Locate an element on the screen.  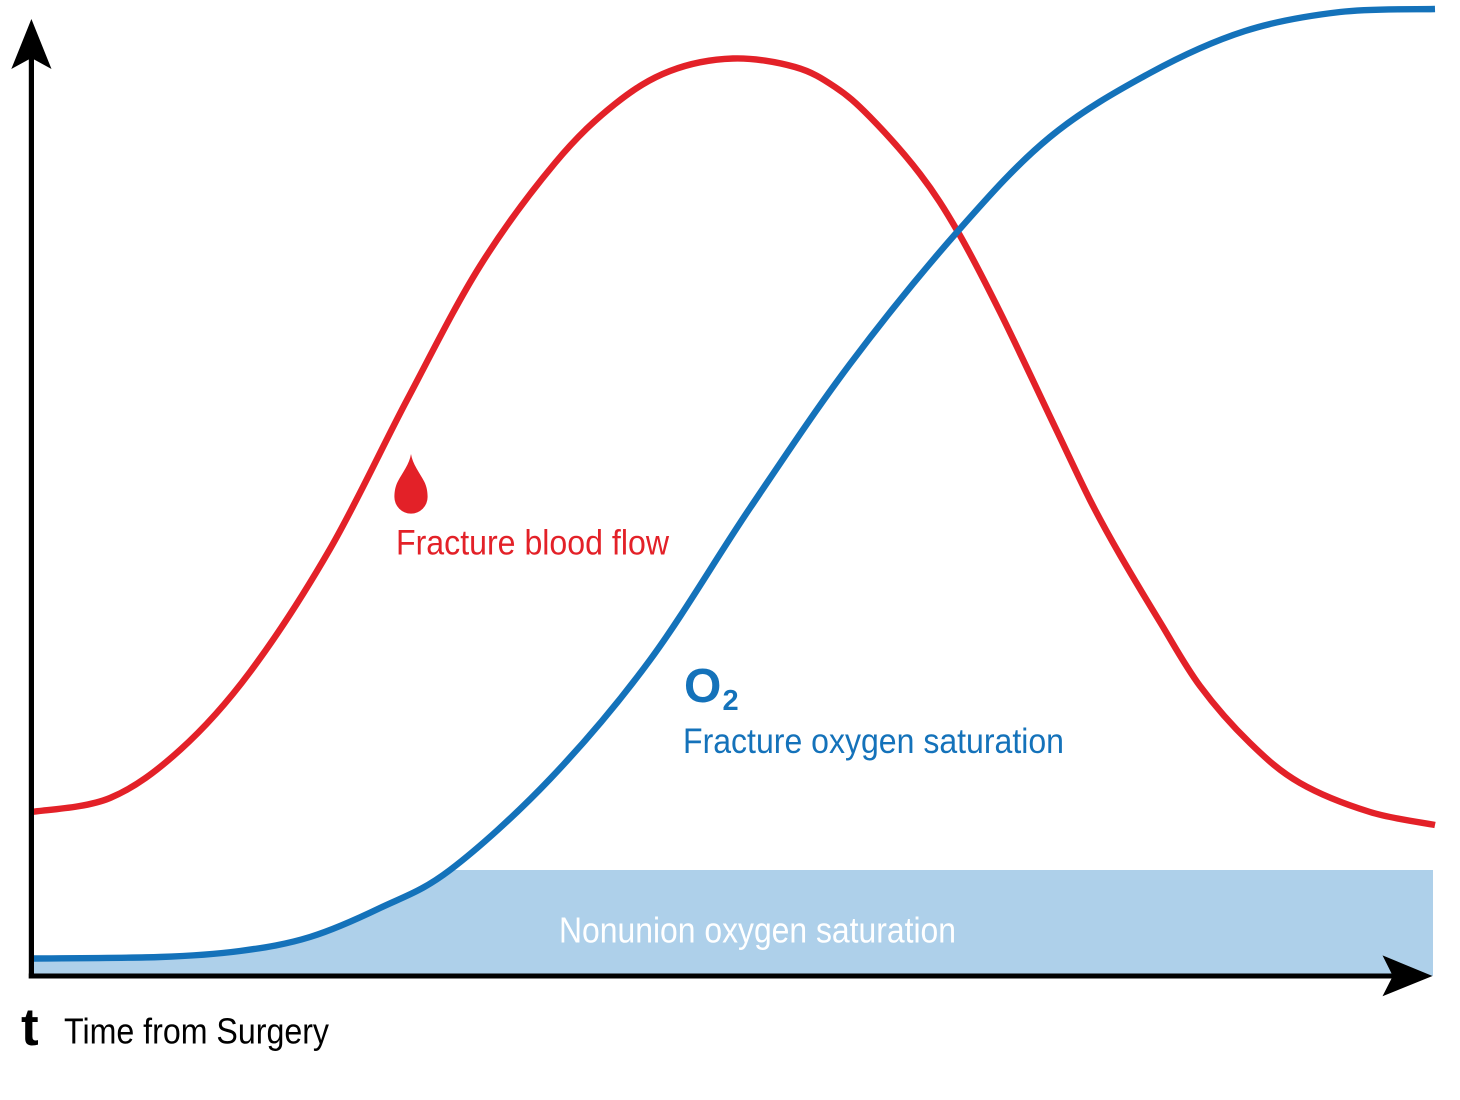
svg-text: Fracture blood flow is located at coordinates (533, 543).